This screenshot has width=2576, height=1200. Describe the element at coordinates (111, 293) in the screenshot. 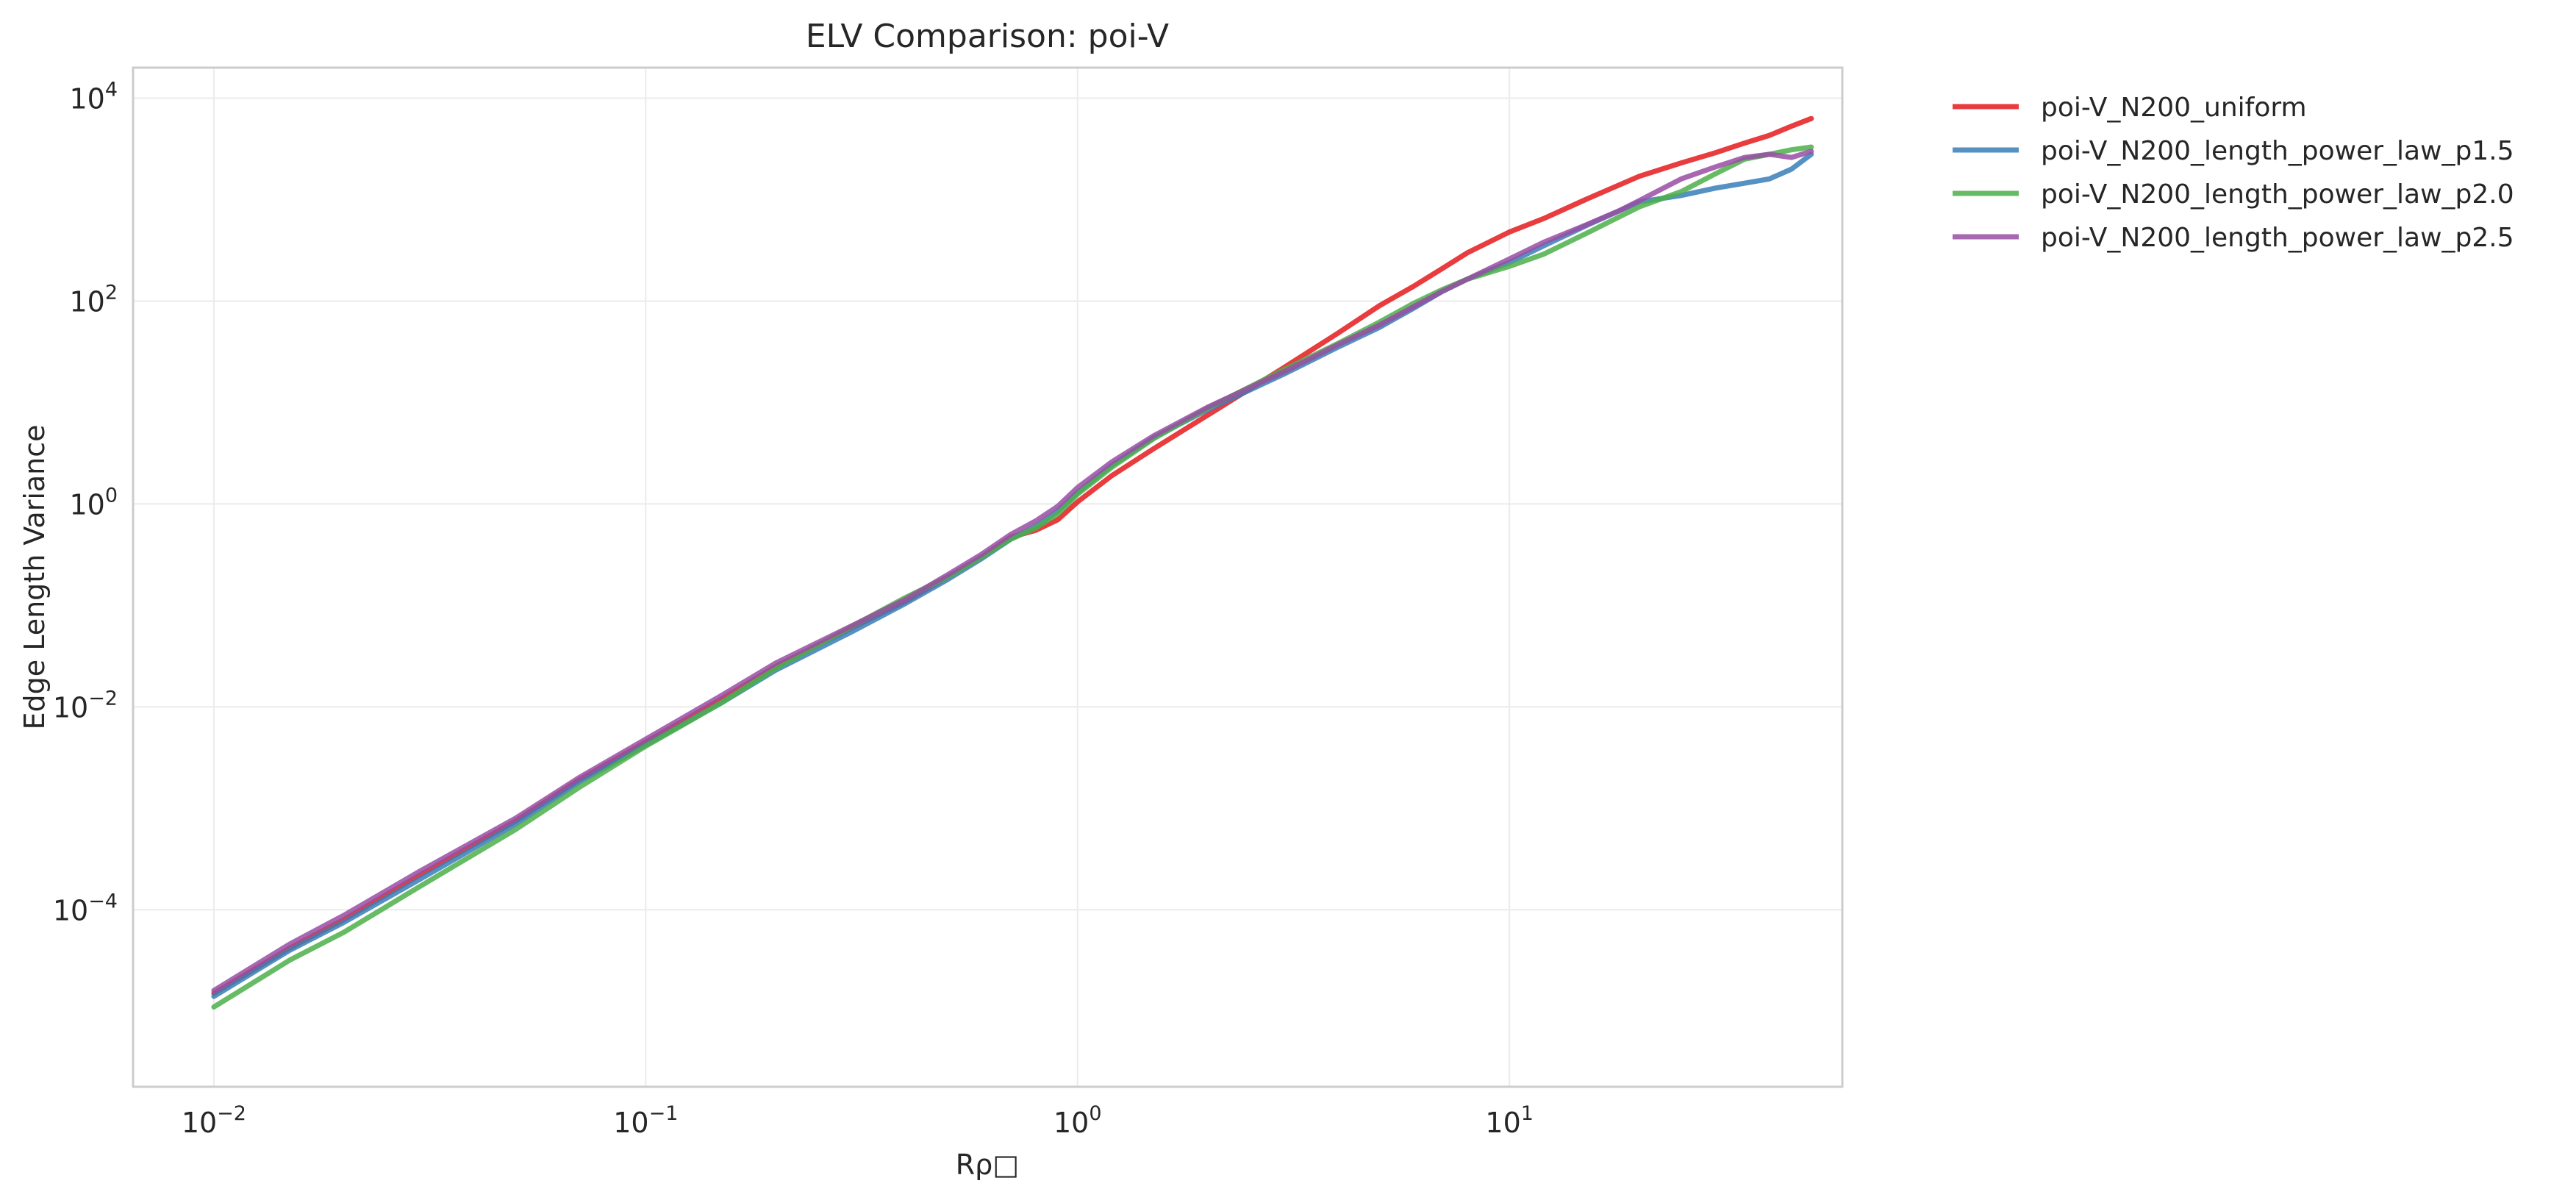

I see `tick-exponent: 2` at that location.